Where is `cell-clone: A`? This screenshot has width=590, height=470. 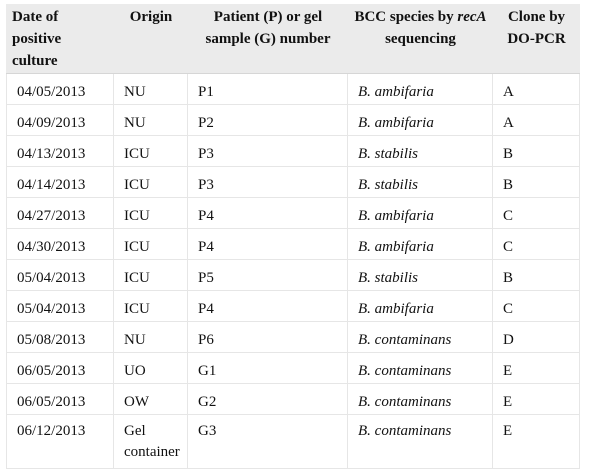
cell-clone: A is located at coordinates (536, 89).